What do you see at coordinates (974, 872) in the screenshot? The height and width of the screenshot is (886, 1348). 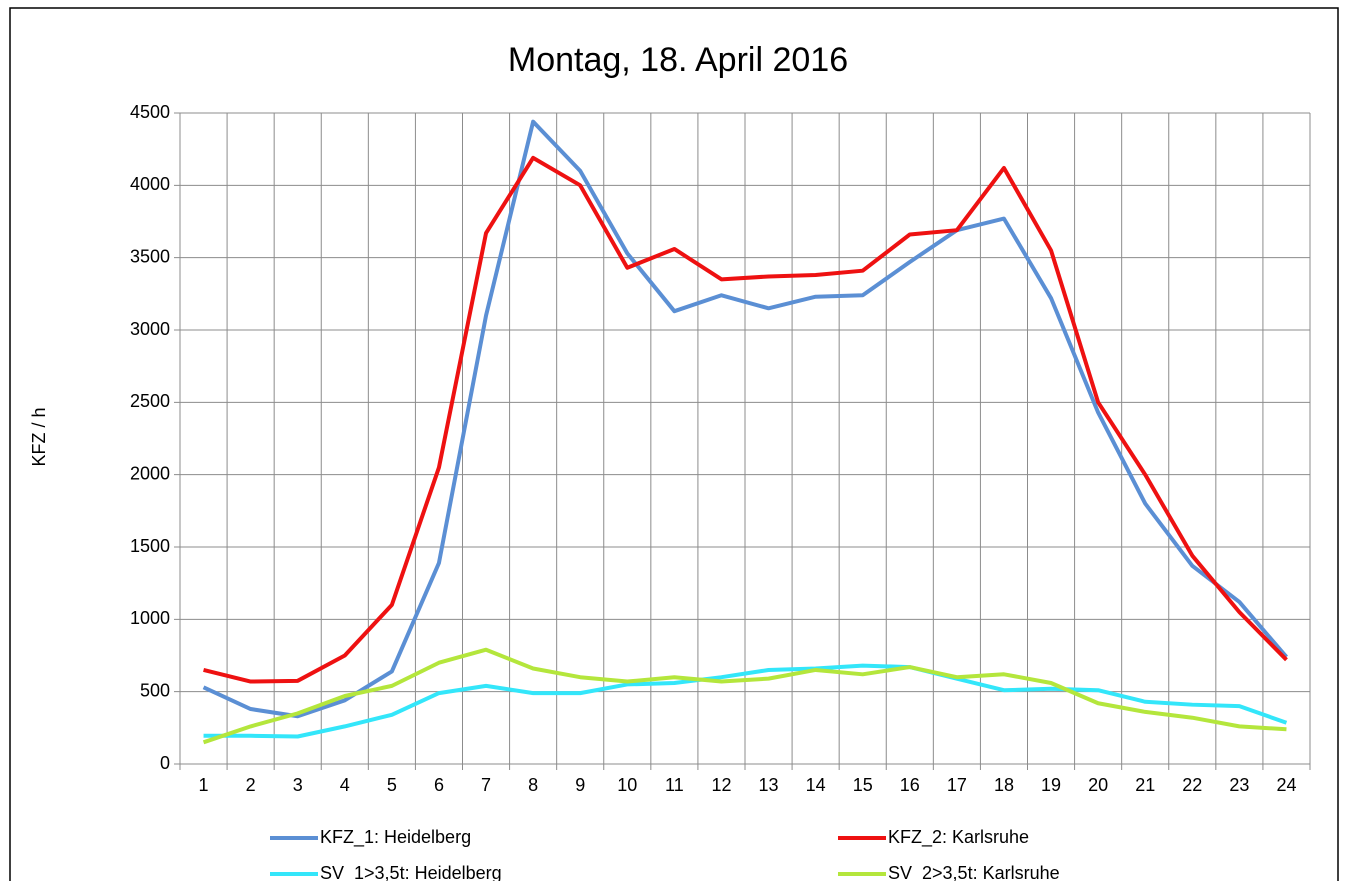 I see `legend-label: SV_2>3,5t: Karlsruhe` at bounding box center [974, 872].